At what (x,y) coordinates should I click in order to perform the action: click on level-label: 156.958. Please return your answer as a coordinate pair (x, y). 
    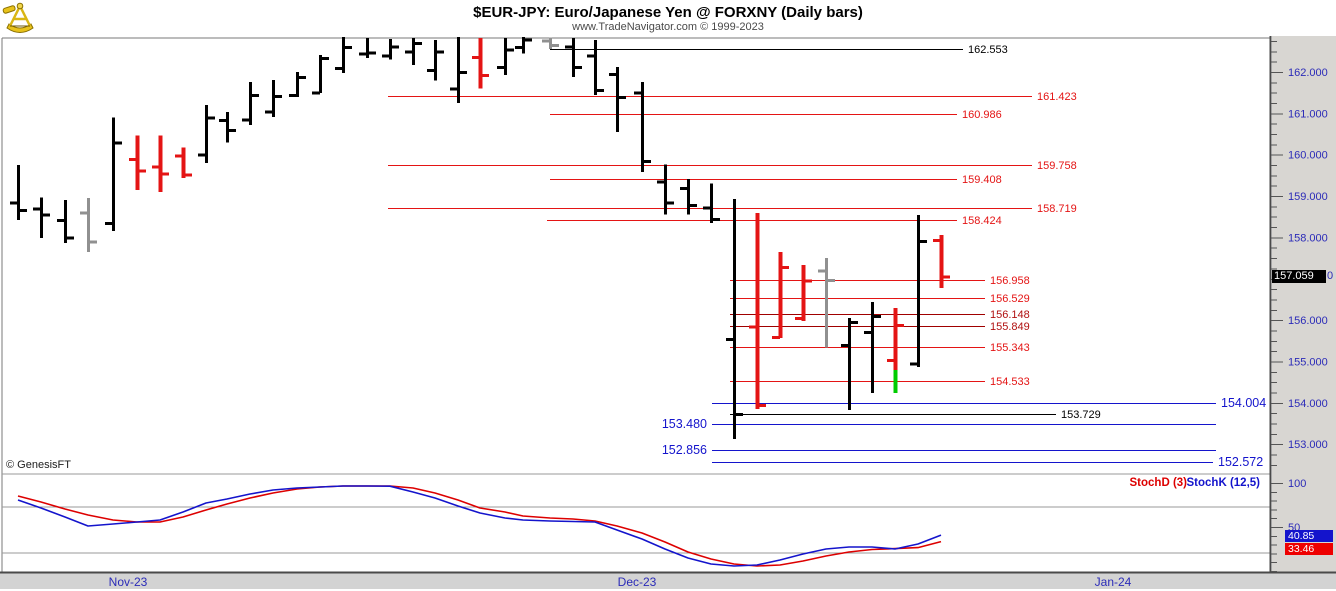
    Looking at the image, I should click on (1010, 281).